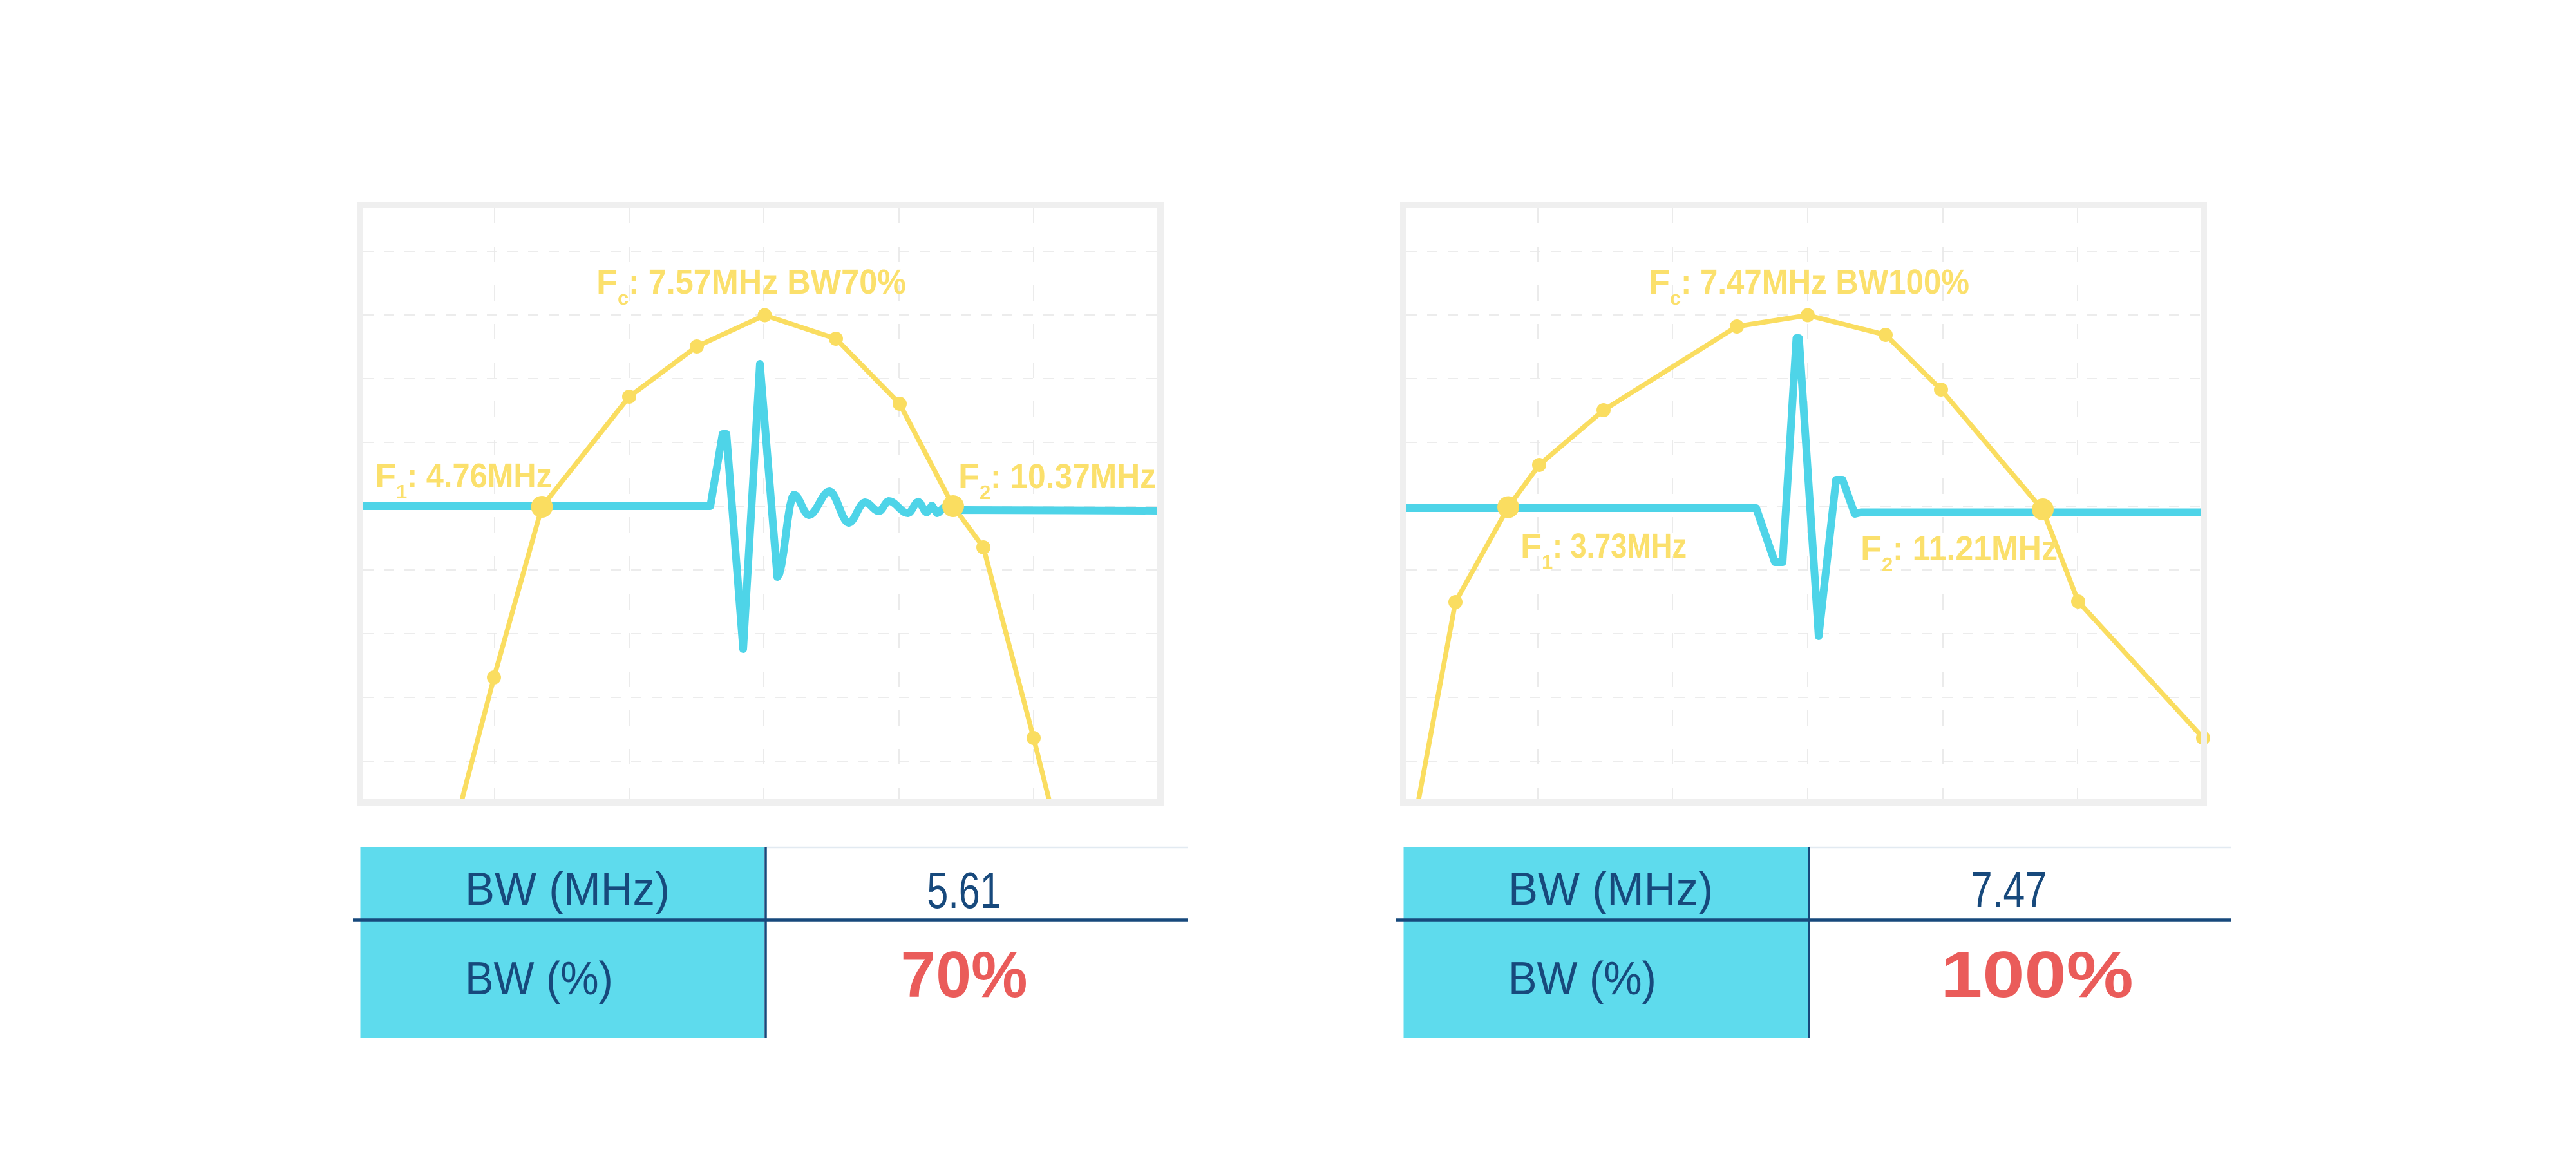 This screenshot has height=1154, width=2576. I want to click on svg-text:: 4.76MHz: : 4.76MHz, so click(480, 476).